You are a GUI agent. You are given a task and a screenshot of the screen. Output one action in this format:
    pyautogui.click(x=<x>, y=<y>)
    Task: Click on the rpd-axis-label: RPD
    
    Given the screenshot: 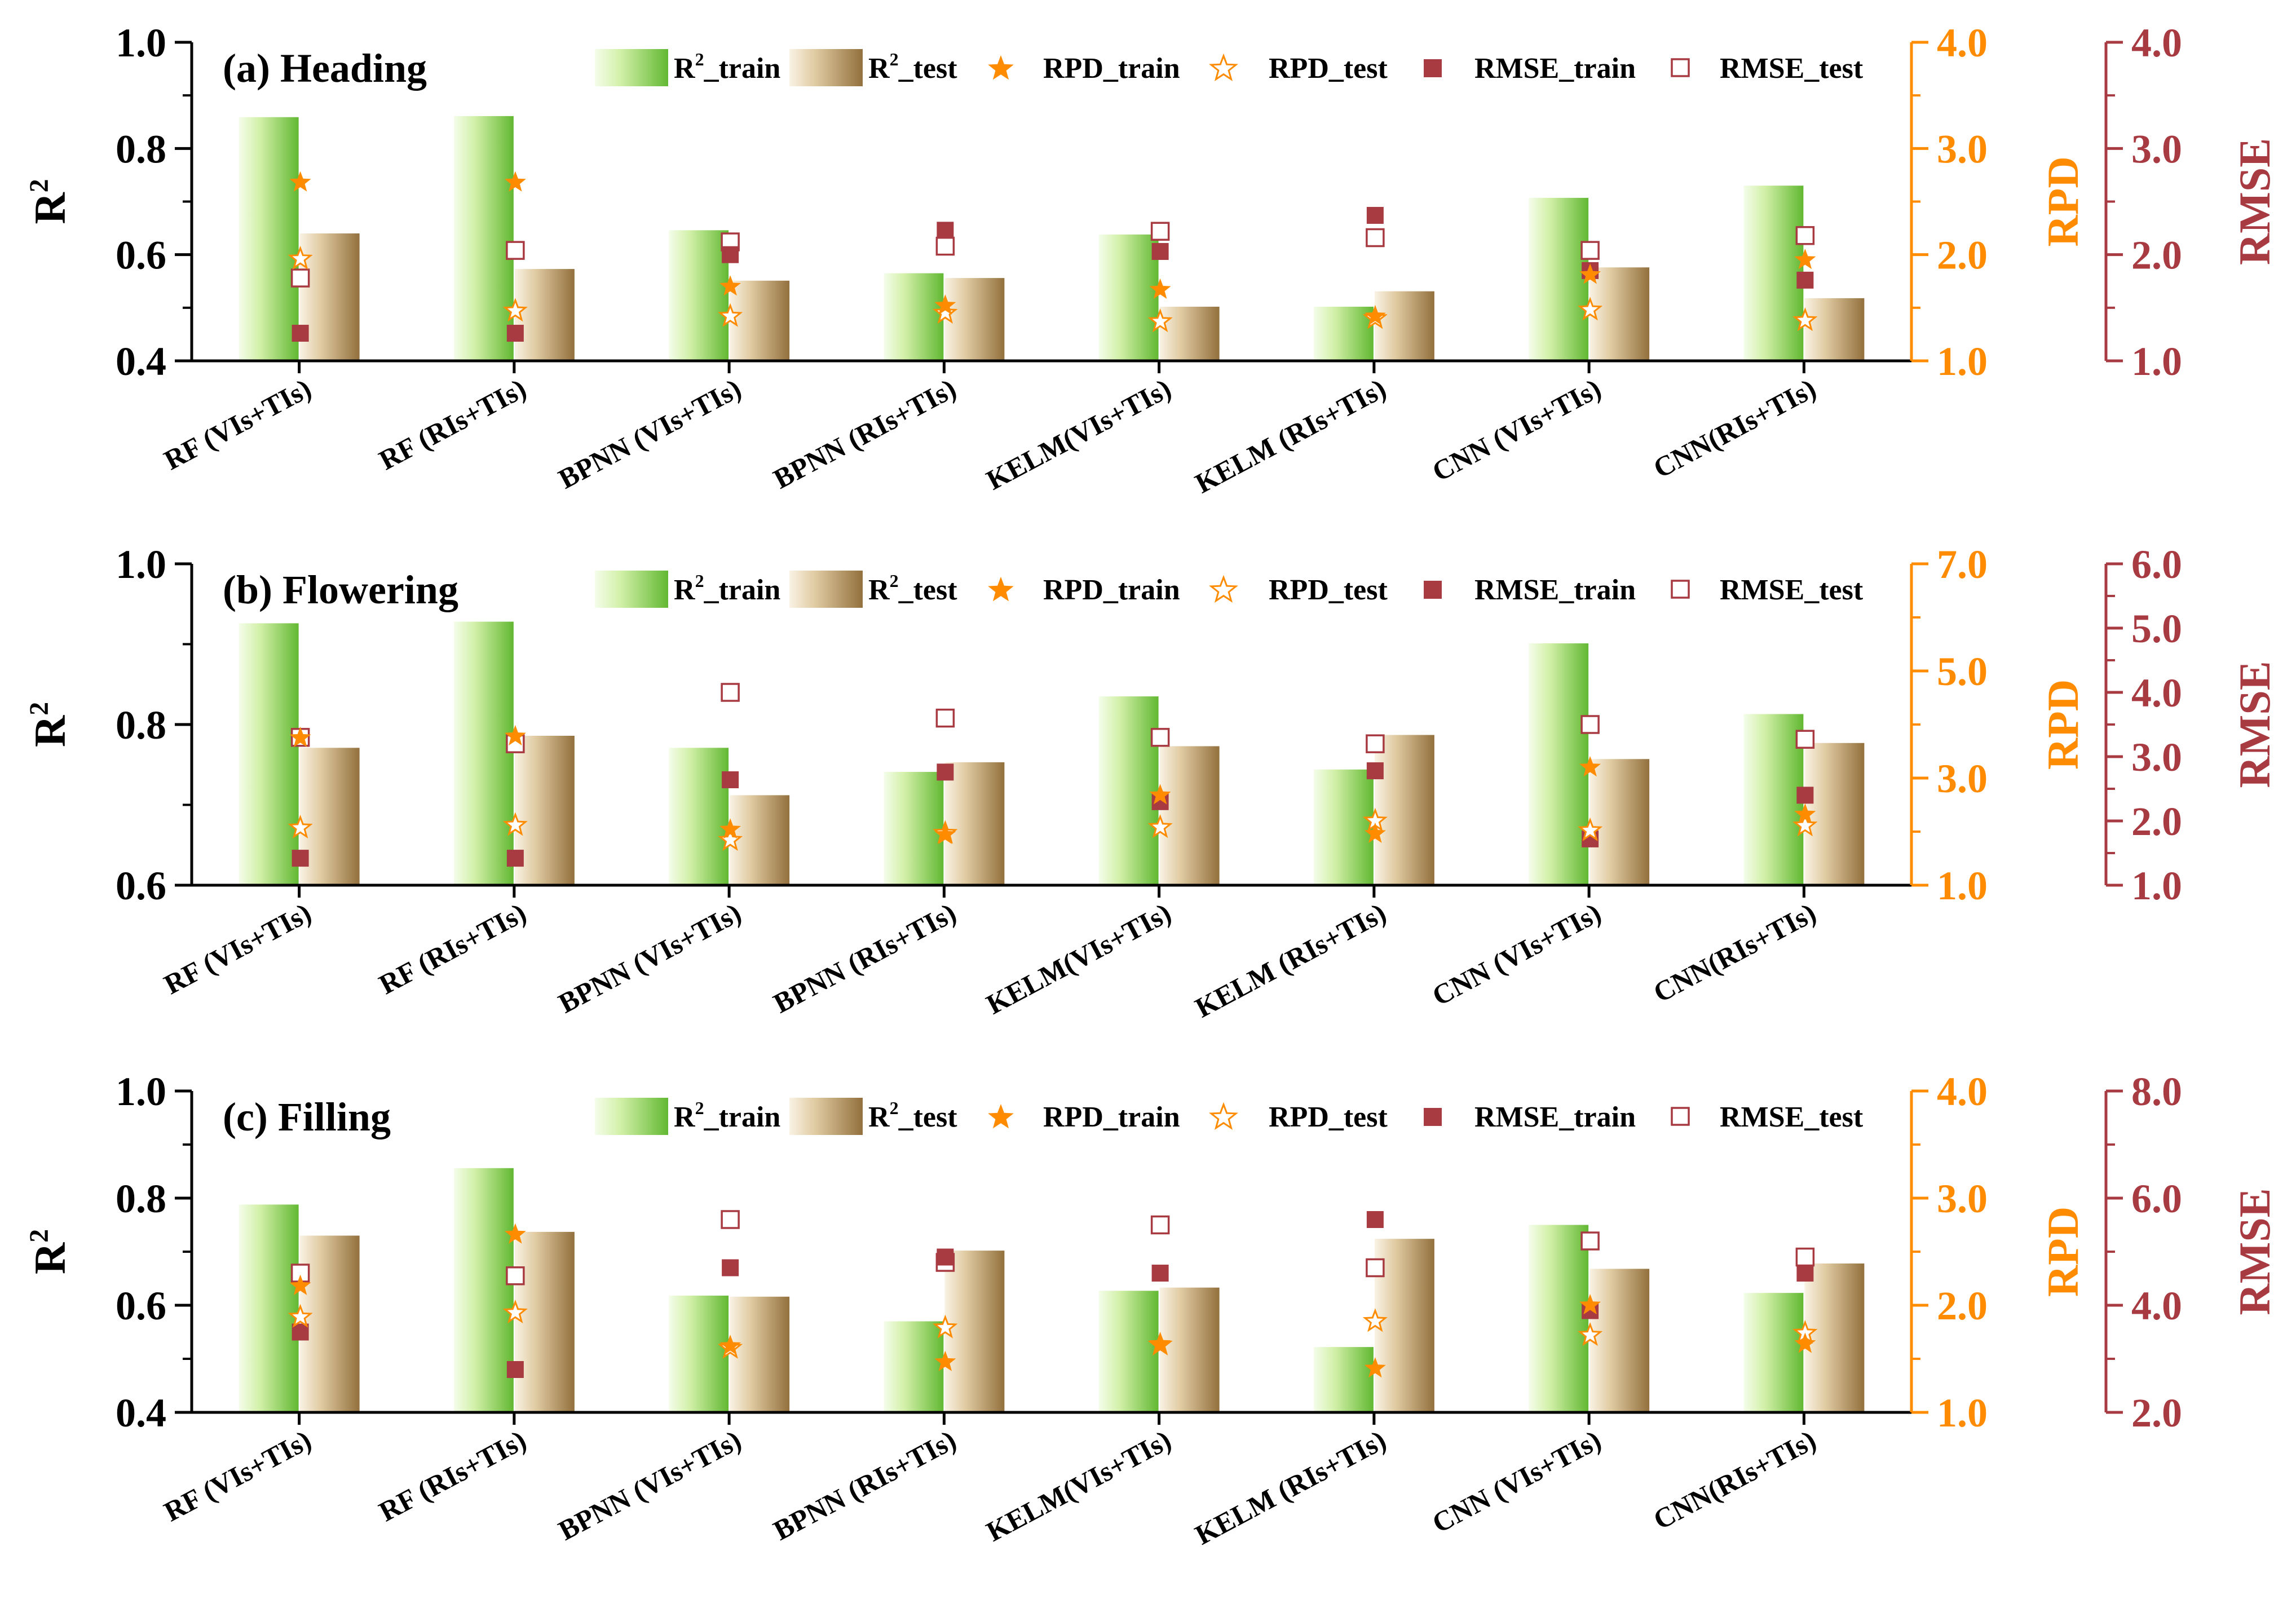 What is the action you would take?
    pyautogui.click(x=2062, y=201)
    